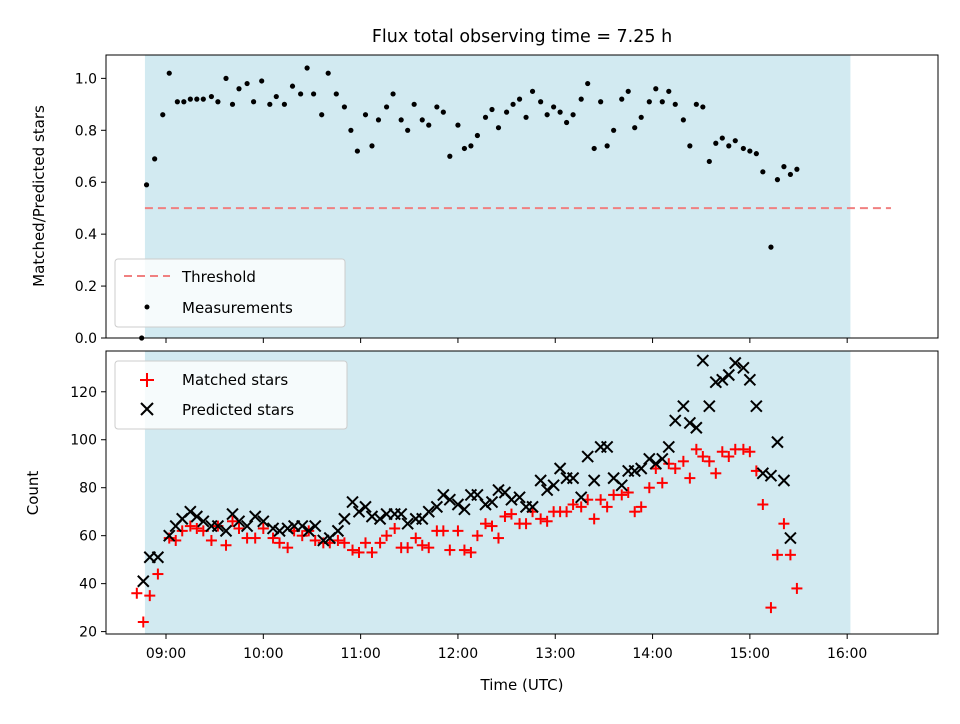 The image size is (960, 724). I want to click on bottom-legend: Matched stars Predicted stars, so click(231, 395).